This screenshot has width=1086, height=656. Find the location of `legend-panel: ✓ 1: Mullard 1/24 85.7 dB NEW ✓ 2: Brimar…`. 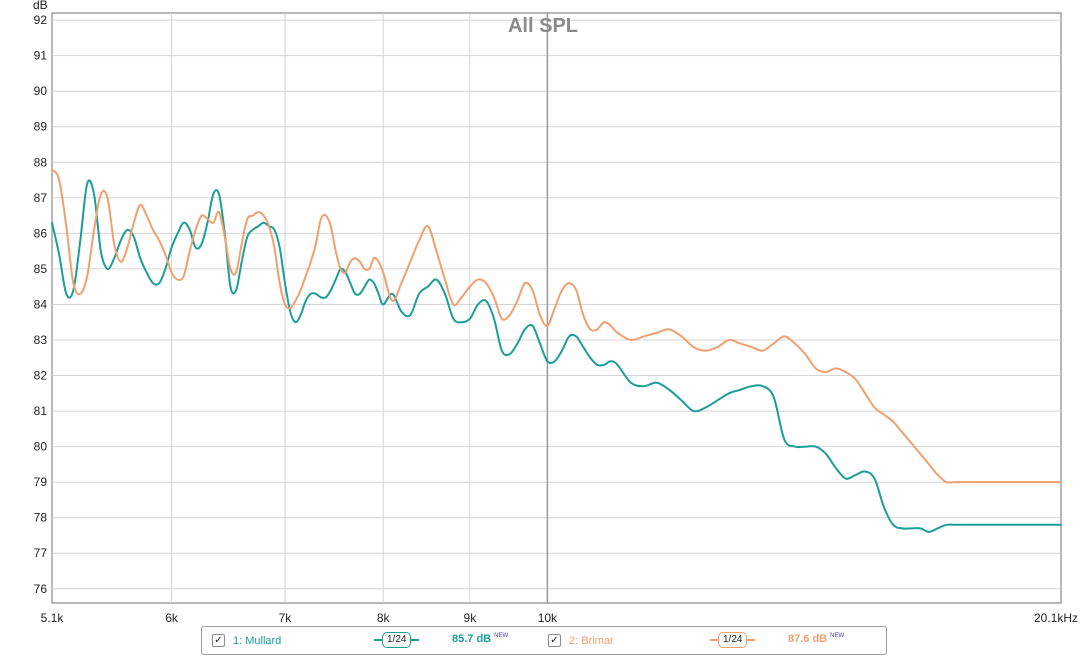

legend-panel: ✓ 1: Mullard 1/24 85.7 dB NEW ✓ 2: Brimar… is located at coordinates (544, 640).